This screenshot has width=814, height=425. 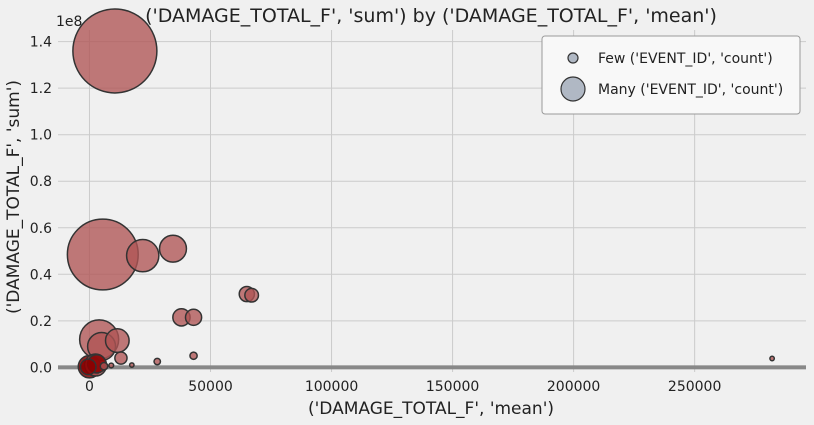 What do you see at coordinates (573, 387) in the screenshot?
I see `x-tick-label: 200000` at bounding box center [573, 387].